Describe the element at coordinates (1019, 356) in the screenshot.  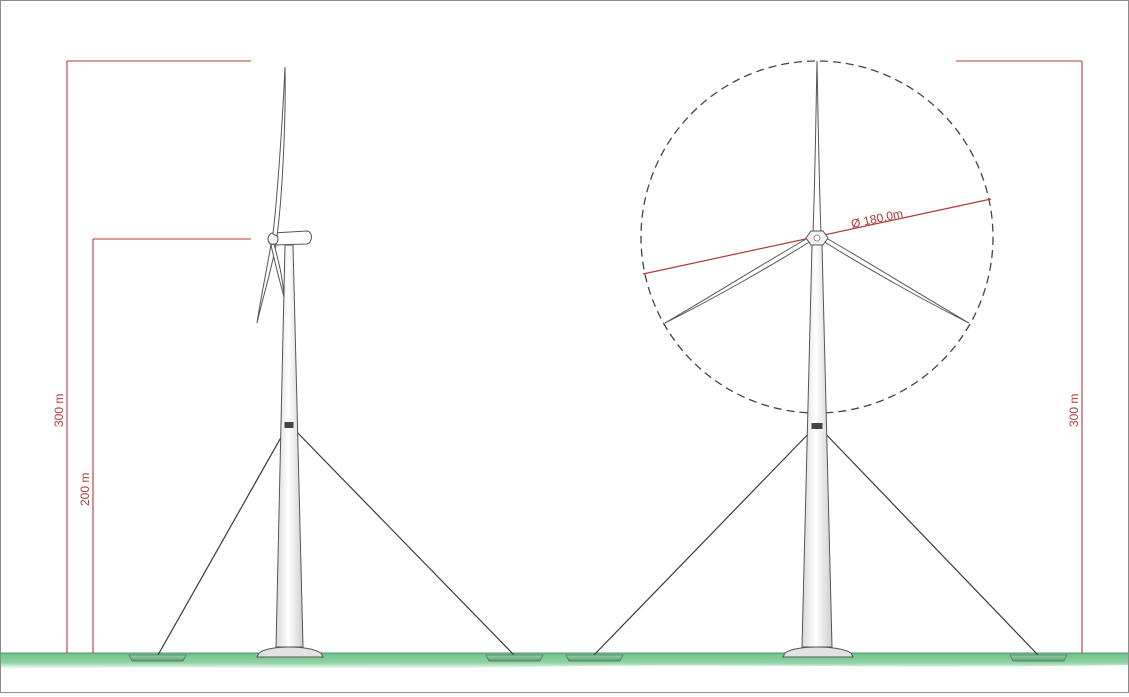
I see `right-dimension-lines` at that location.